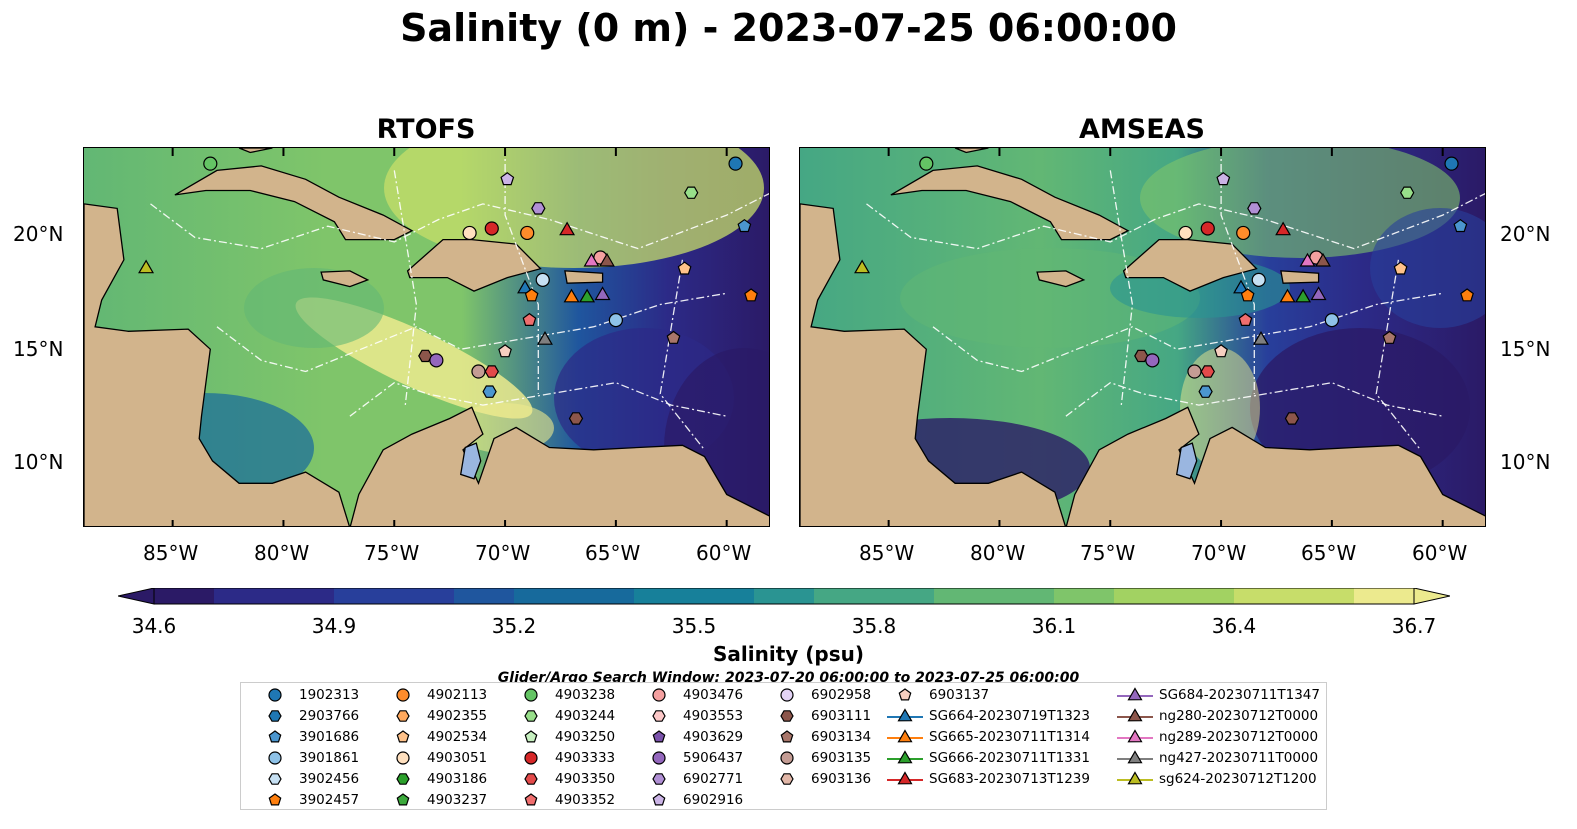 The height and width of the screenshot is (829, 1577). Describe the element at coordinates (146, 266) in the screenshot. I see `marker-sg624` at that location.